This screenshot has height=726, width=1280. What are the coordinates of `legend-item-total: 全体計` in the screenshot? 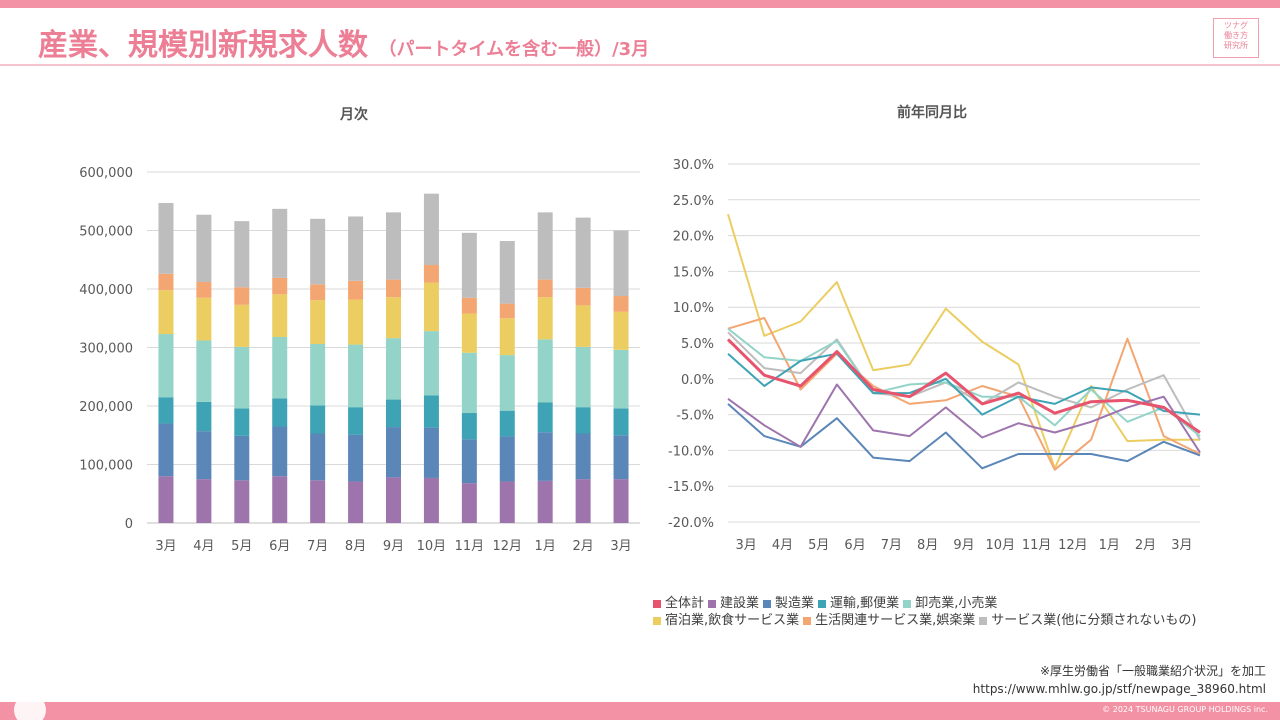 It's located at (678, 603).